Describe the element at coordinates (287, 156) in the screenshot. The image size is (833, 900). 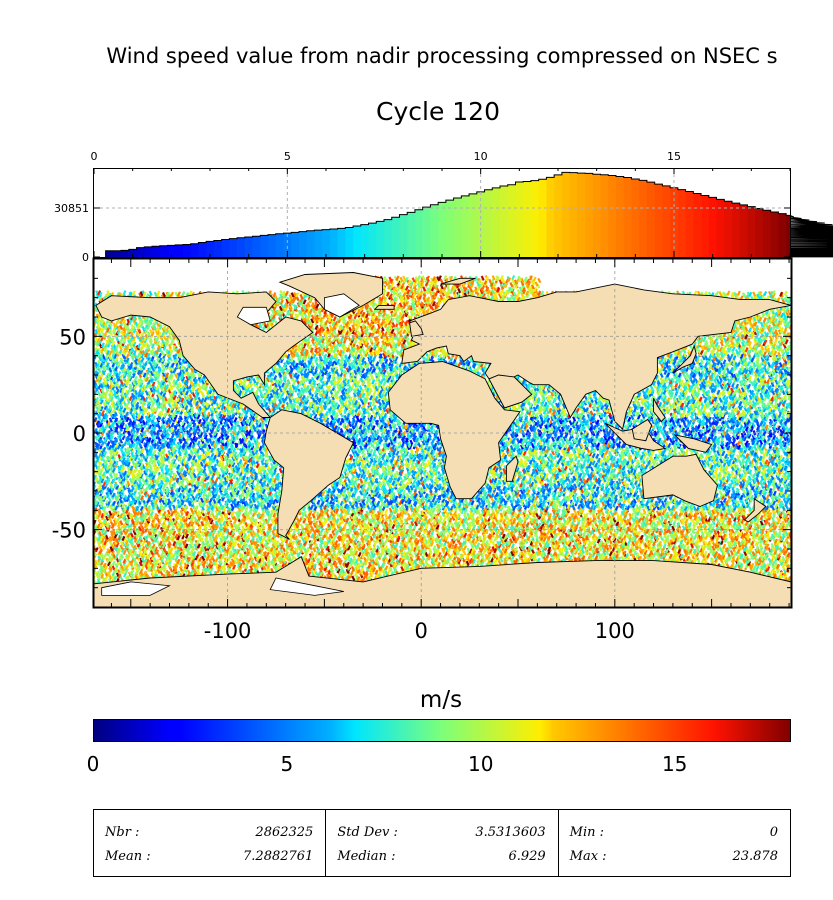
I see `histogram-x-tick-label: 5` at that location.